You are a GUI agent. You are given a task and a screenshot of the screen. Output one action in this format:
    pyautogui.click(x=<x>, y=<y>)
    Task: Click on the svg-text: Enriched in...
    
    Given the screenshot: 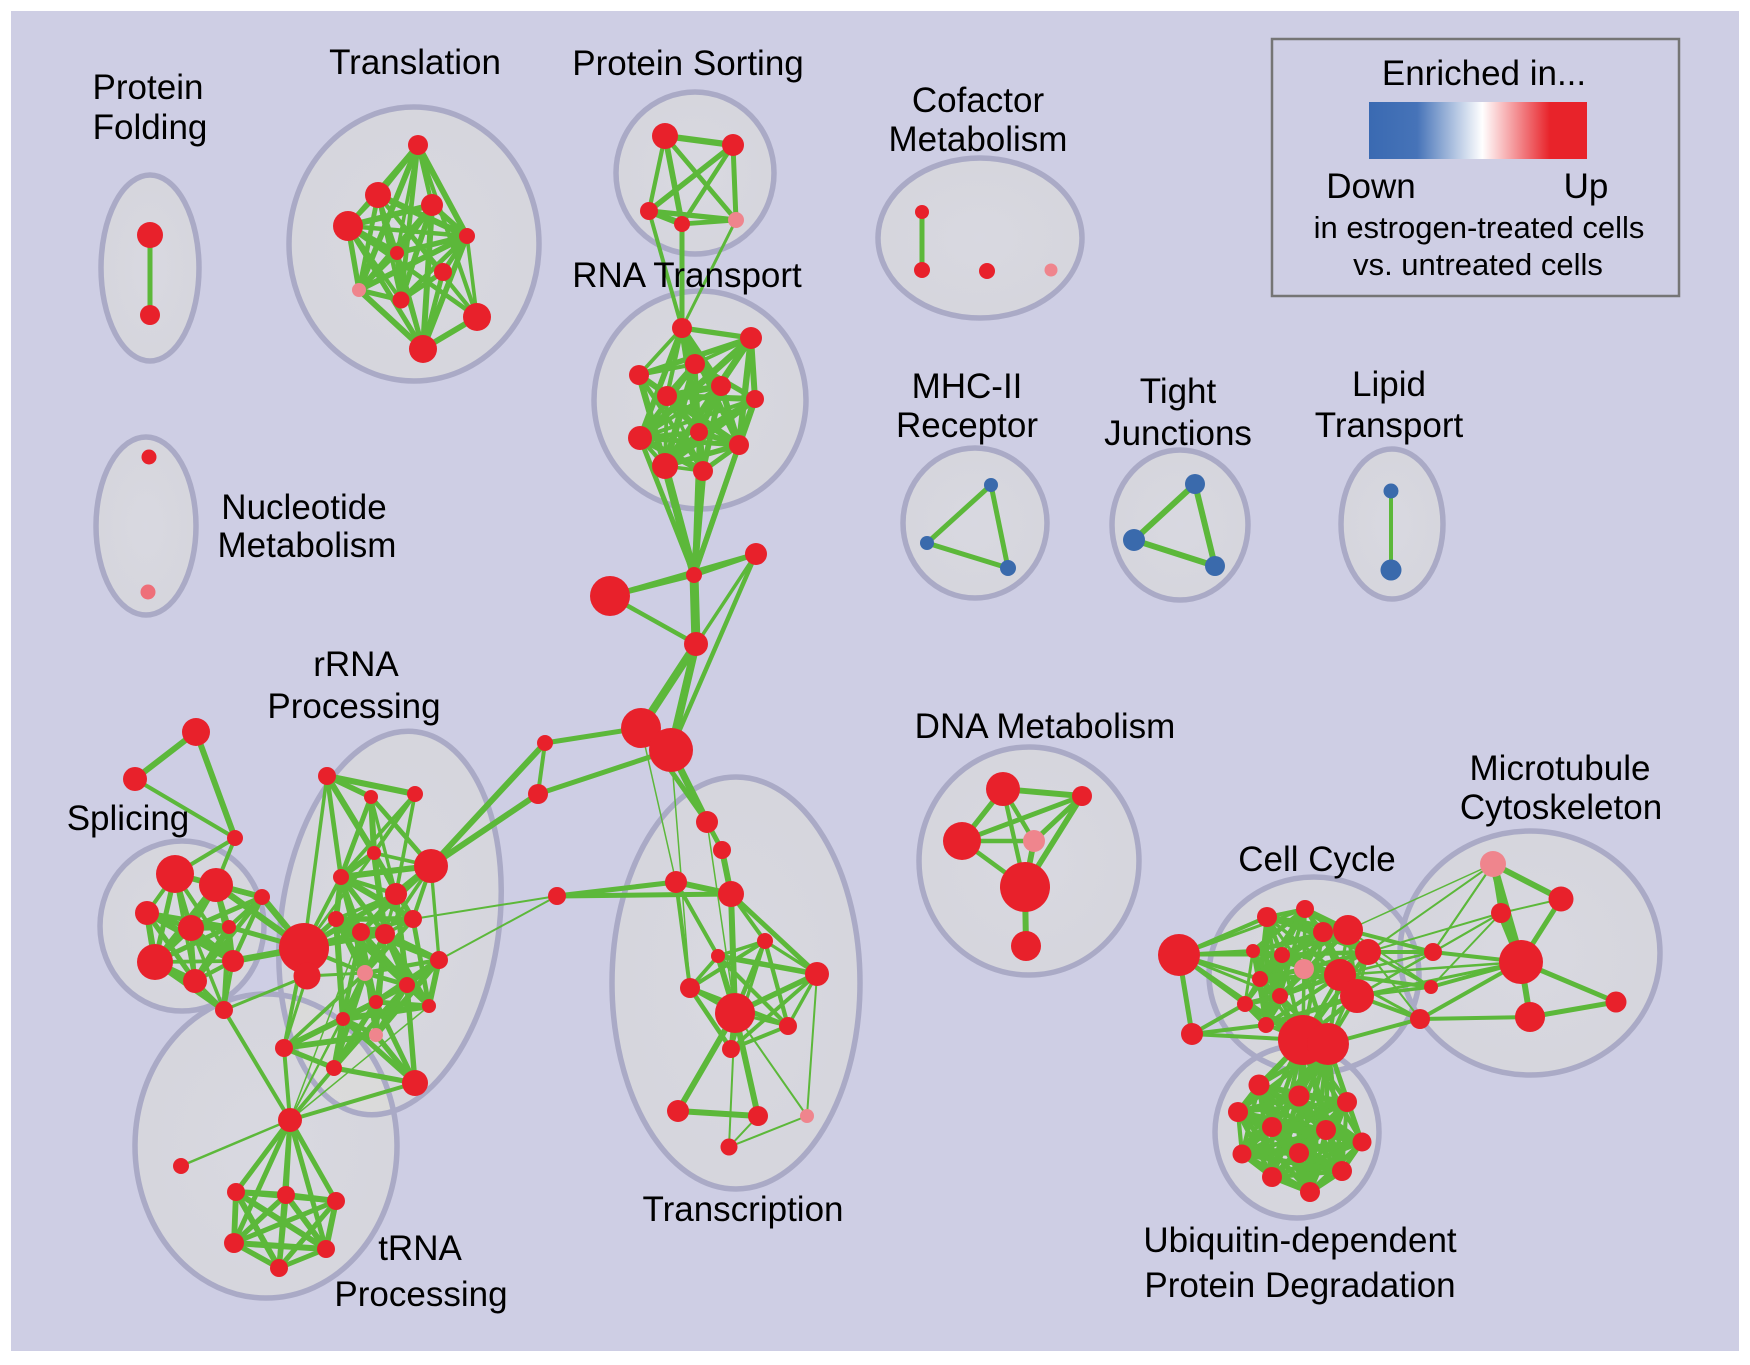 What is the action you would take?
    pyautogui.click(x=1484, y=73)
    